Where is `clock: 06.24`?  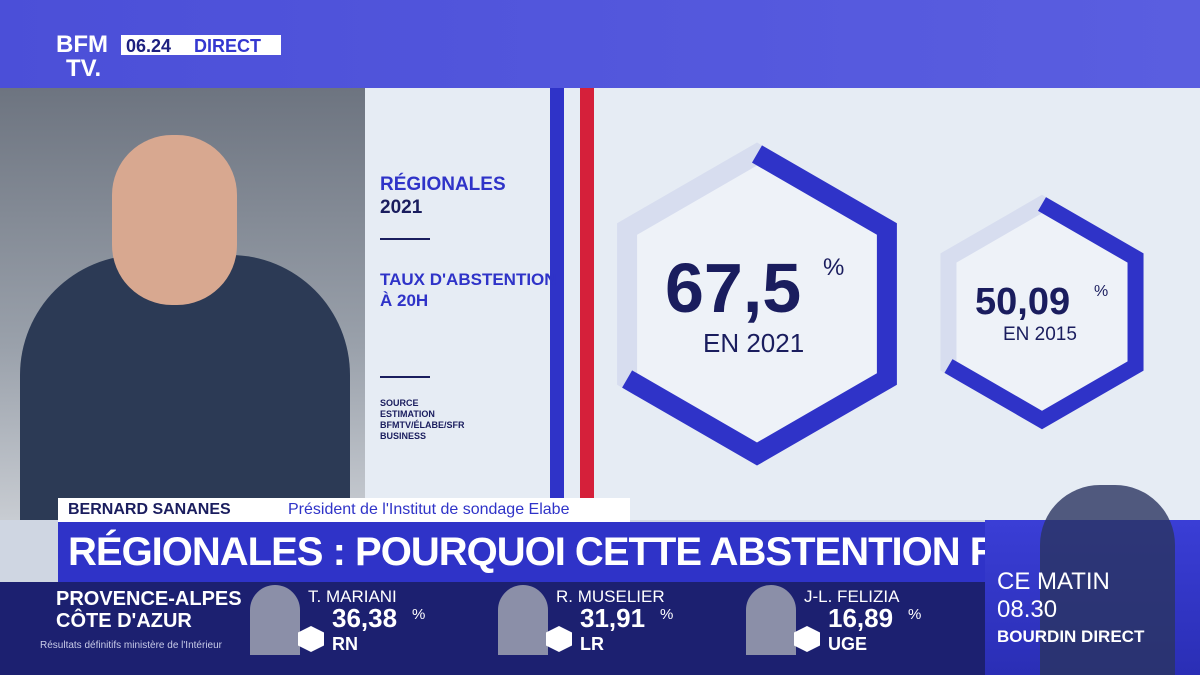
clock: 06.24 is located at coordinates (149, 46).